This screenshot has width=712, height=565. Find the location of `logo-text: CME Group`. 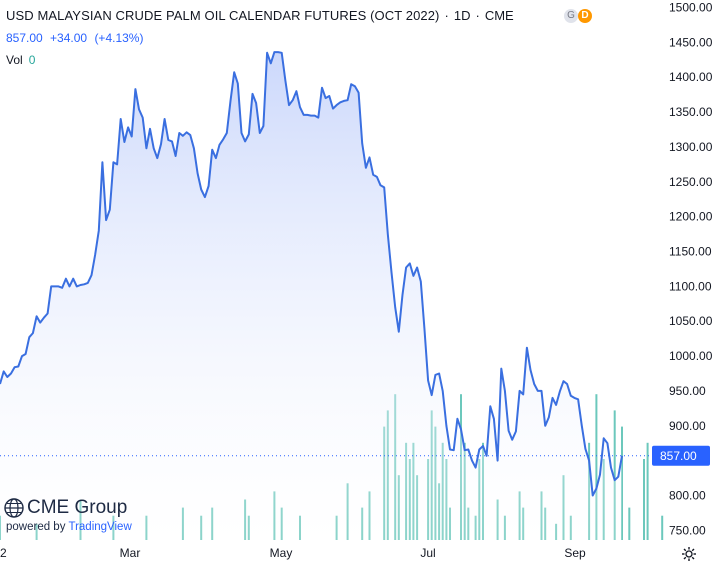

logo-text: CME Group is located at coordinates (77, 507).